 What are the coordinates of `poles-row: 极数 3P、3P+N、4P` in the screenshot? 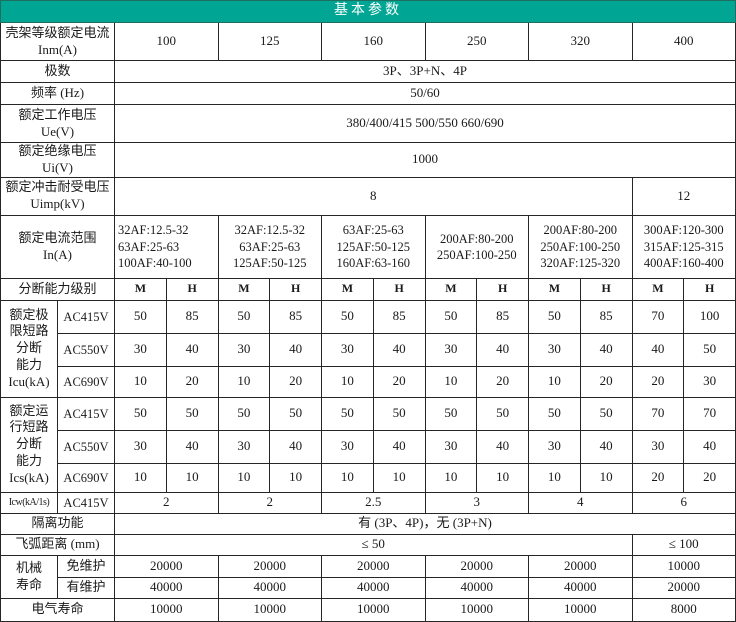 It's located at (368, 71).